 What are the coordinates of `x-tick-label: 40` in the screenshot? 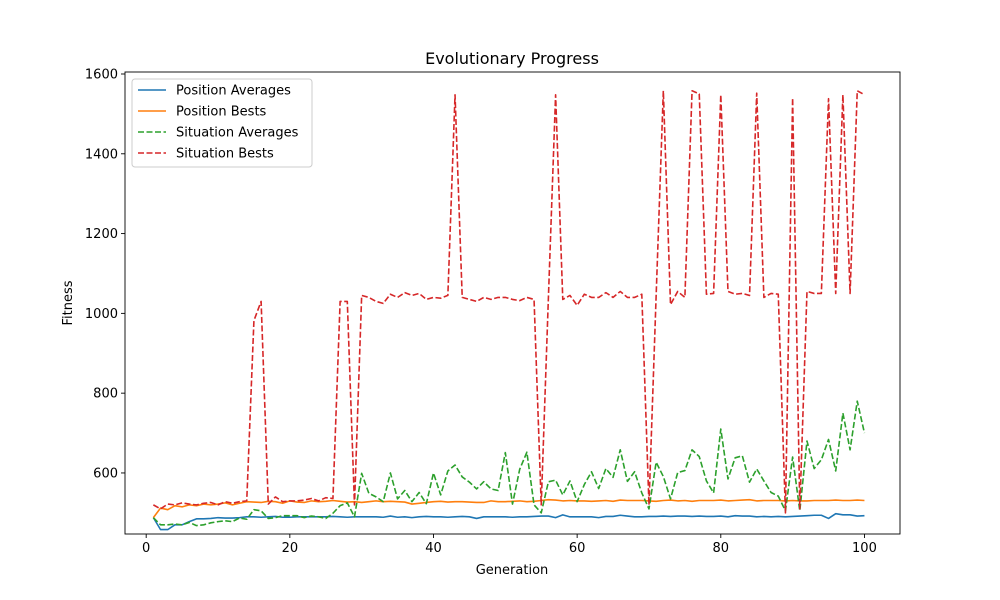 It's located at (433, 548).